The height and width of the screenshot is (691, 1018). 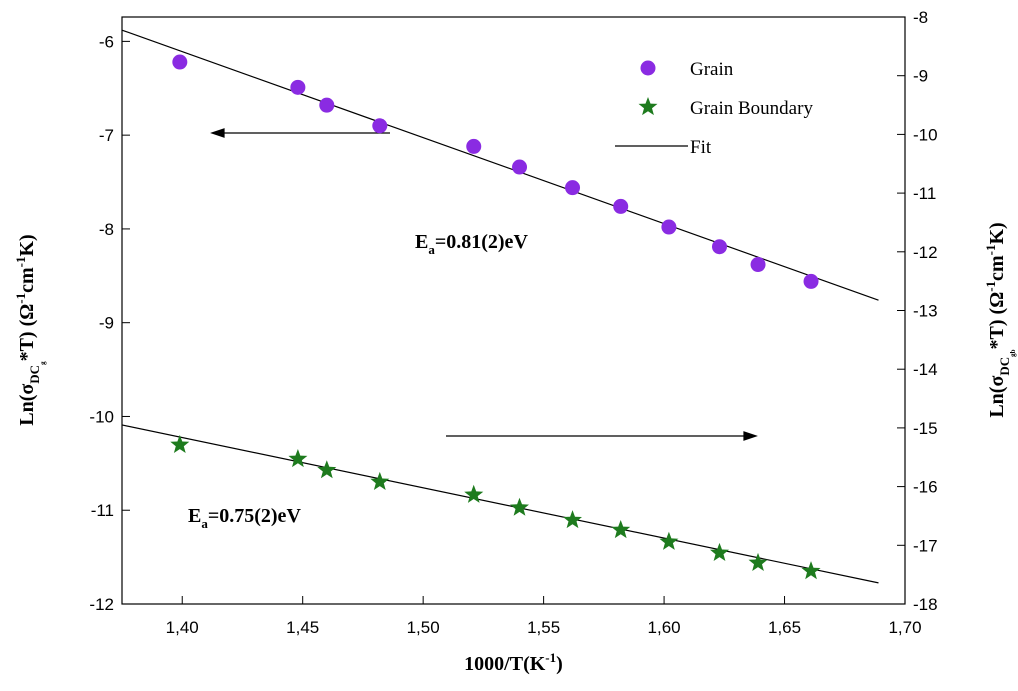 What do you see at coordinates (925, 311) in the screenshot?
I see `y2-tick-label: -13` at bounding box center [925, 311].